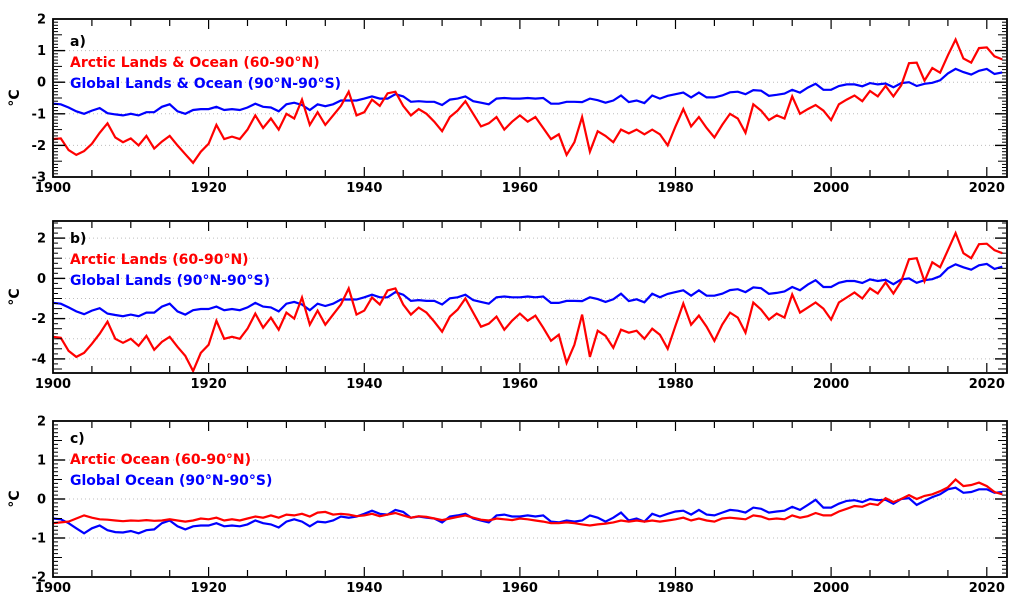  I want to click on panel-a-legend-global: Global Lands & Ocean (90°N-90°S), so click(206, 84).